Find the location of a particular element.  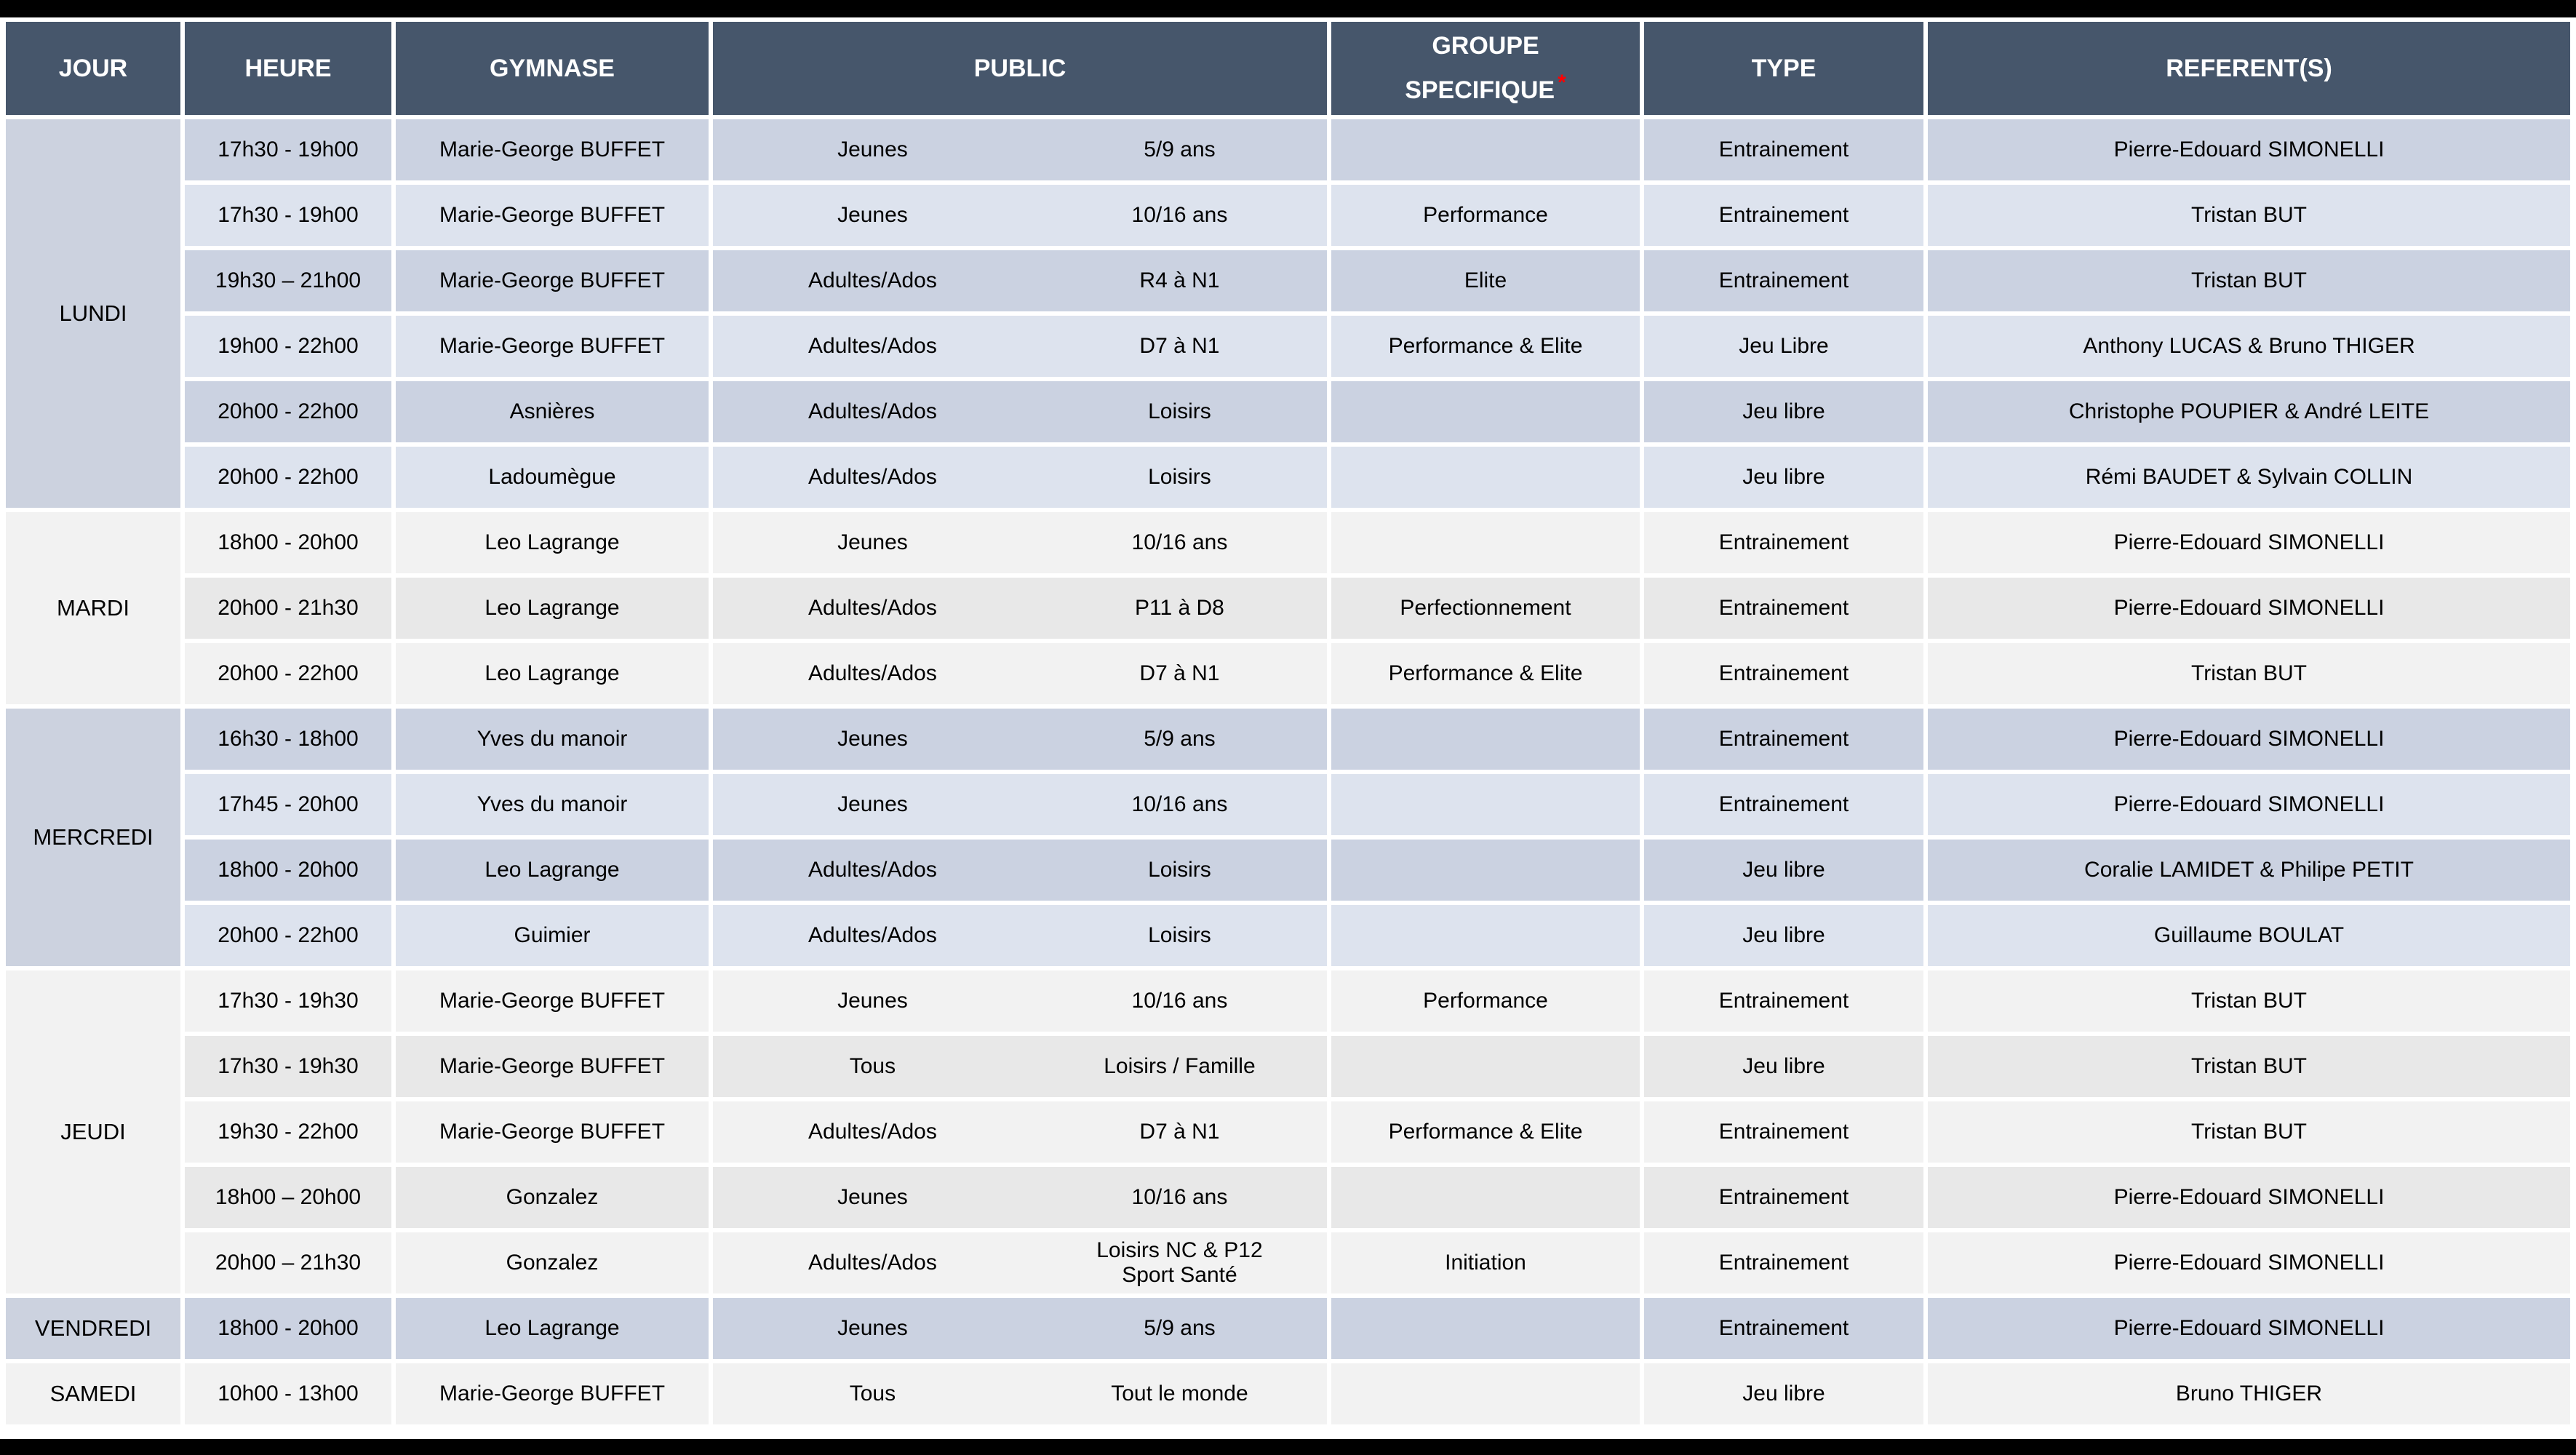

public-level: Loisirs / Famille is located at coordinates (1180, 1065).